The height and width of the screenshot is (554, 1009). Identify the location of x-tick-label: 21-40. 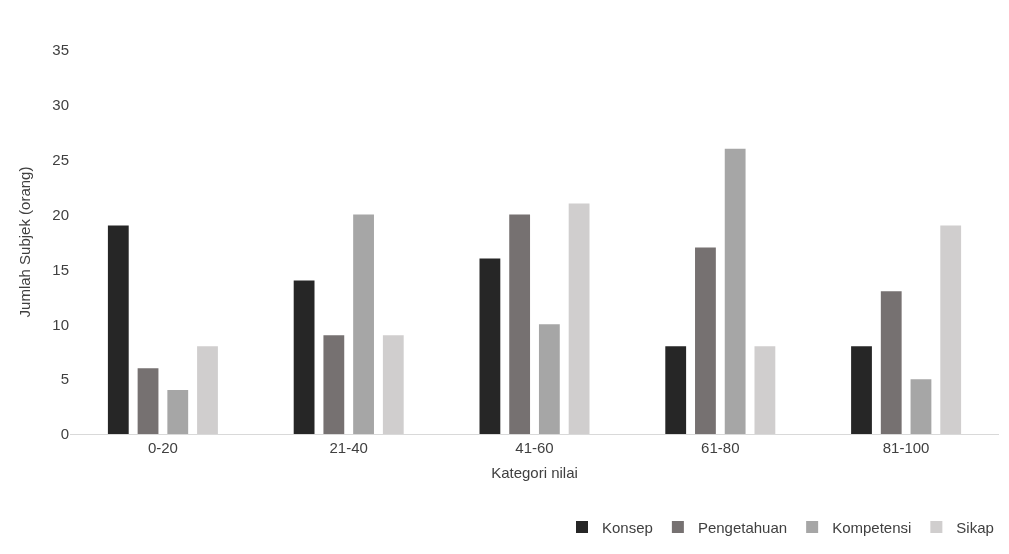
(348, 447).